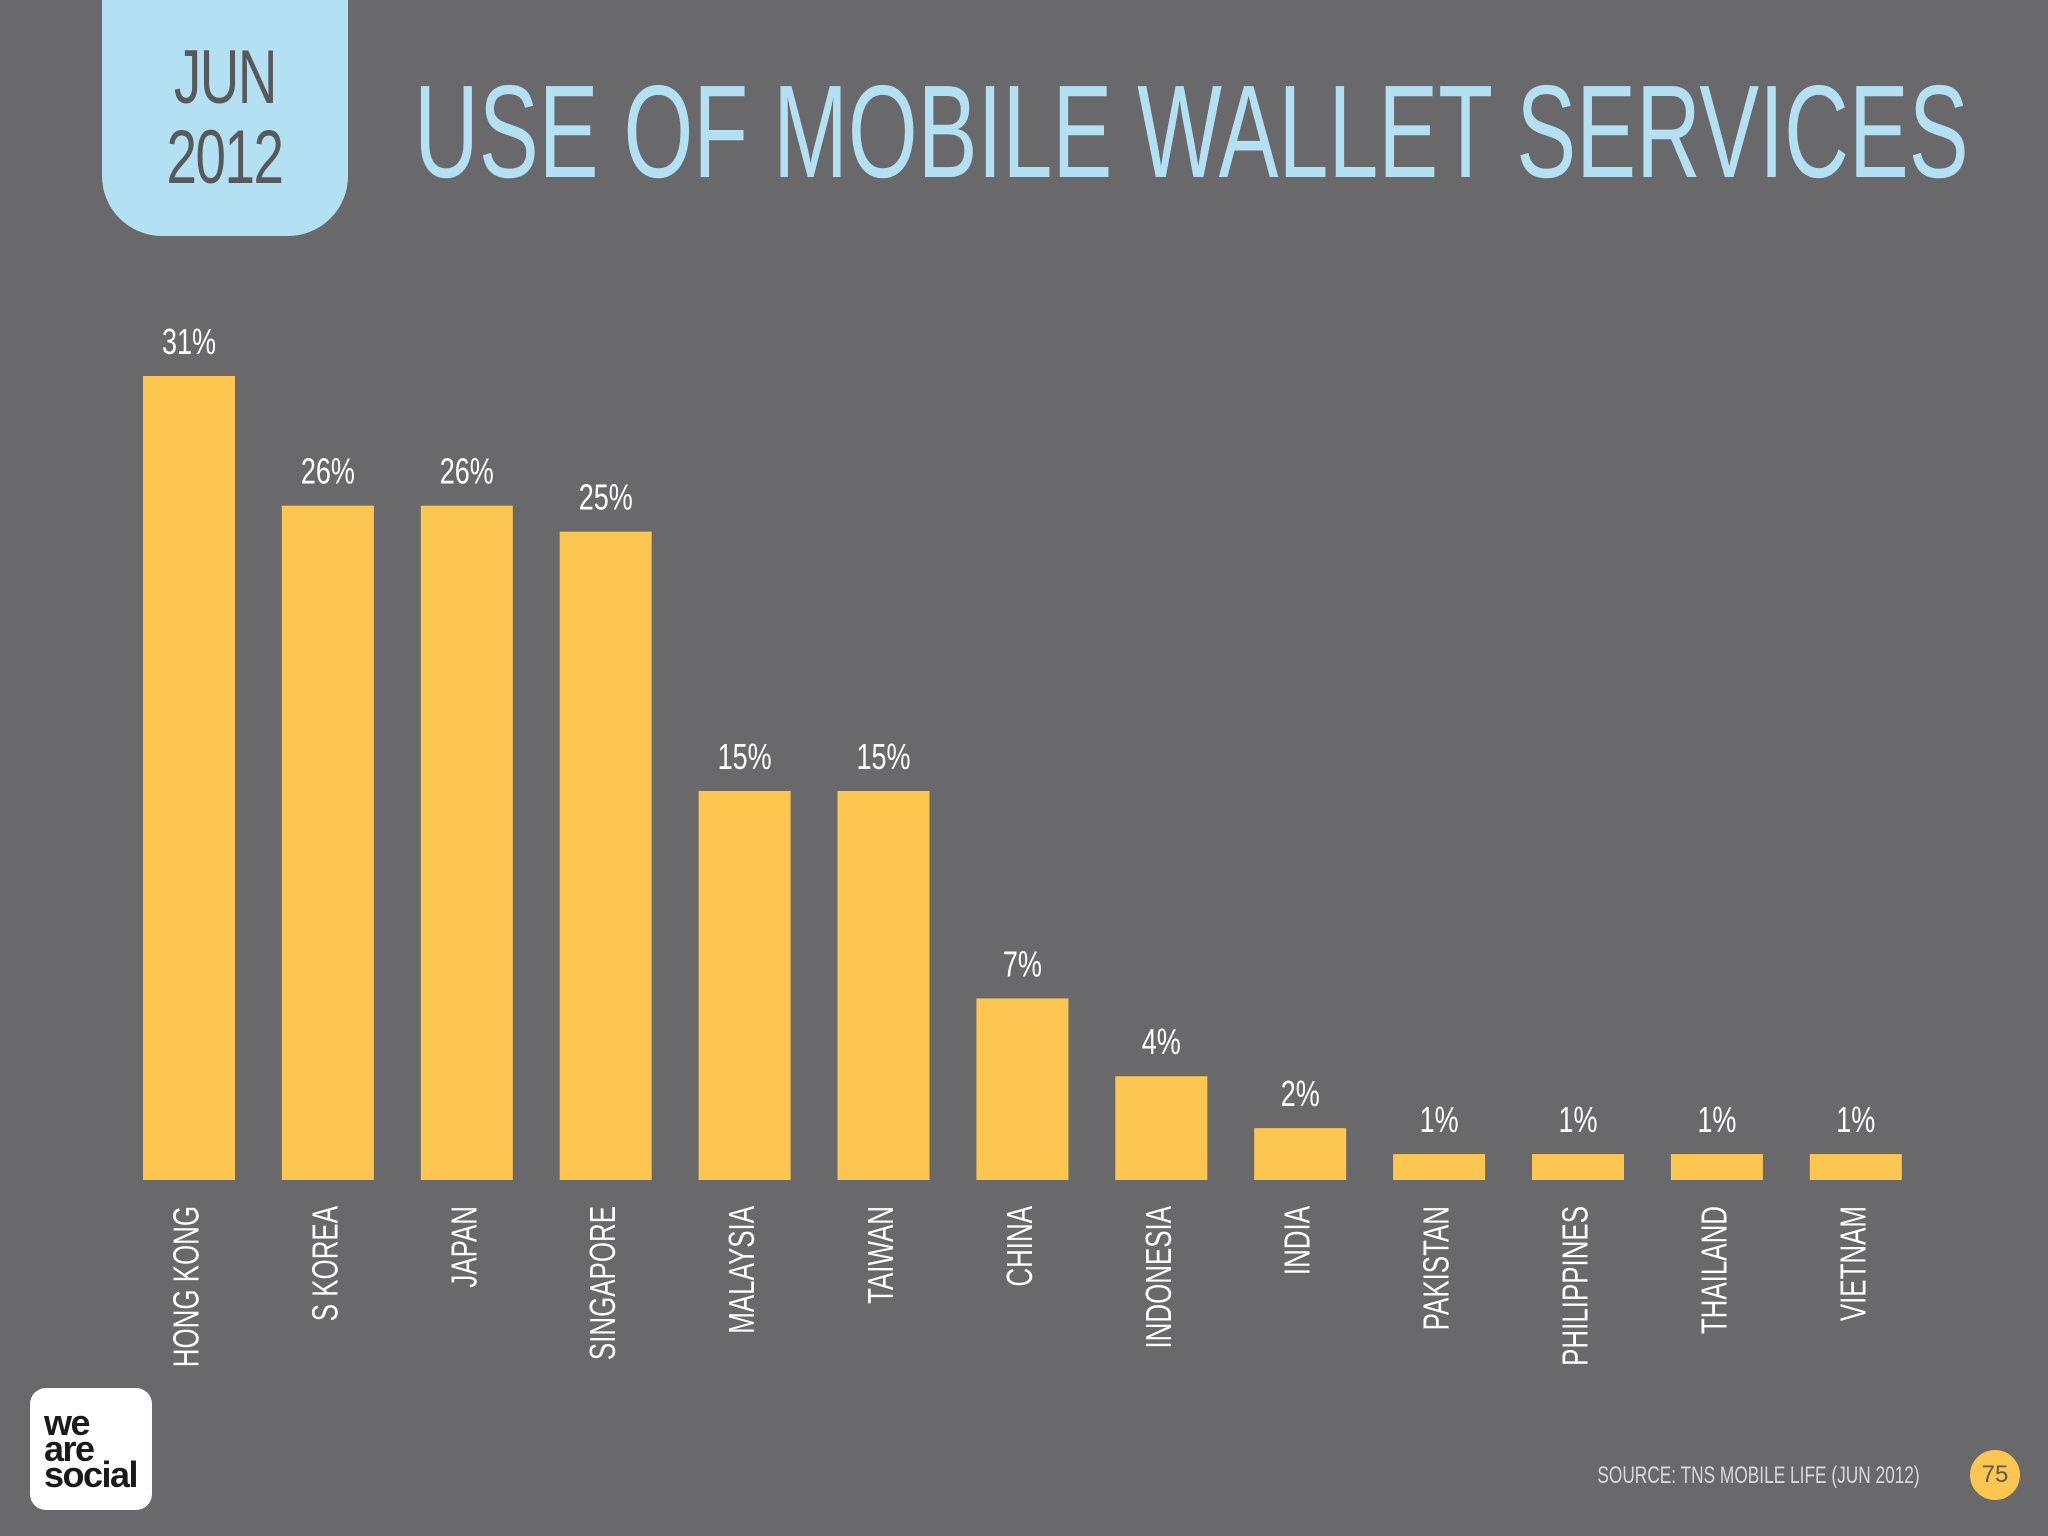 The width and height of the screenshot is (2048, 1536). Describe the element at coordinates (1161, 1041) in the screenshot. I see `value-label: 4%` at that location.